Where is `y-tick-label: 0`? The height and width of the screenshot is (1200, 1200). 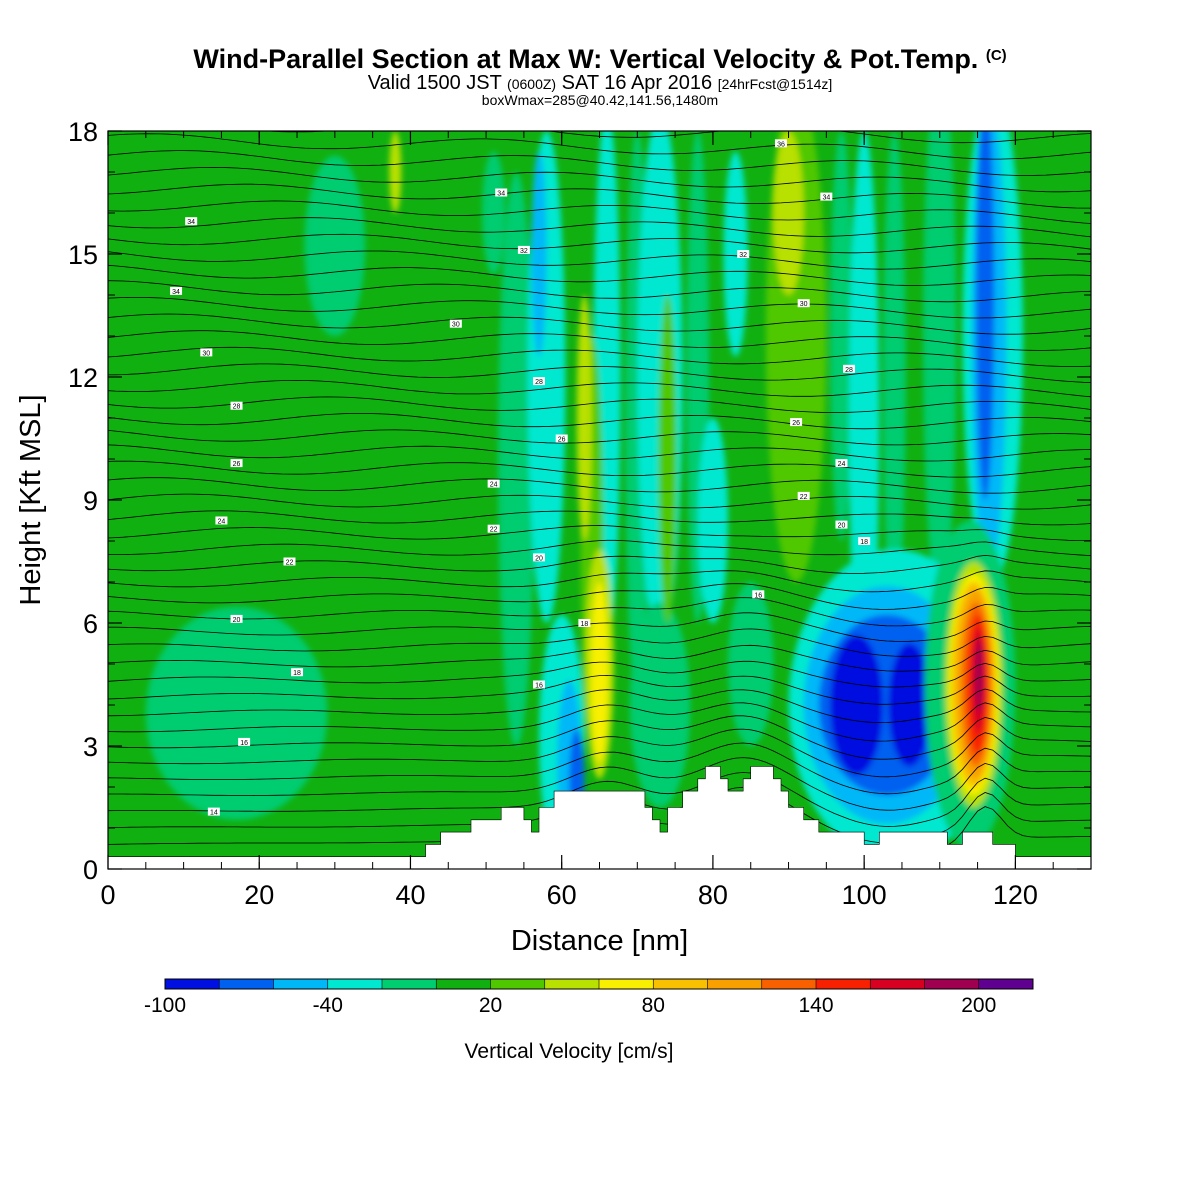
y-tick-label: 0 is located at coordinates (90, 870).